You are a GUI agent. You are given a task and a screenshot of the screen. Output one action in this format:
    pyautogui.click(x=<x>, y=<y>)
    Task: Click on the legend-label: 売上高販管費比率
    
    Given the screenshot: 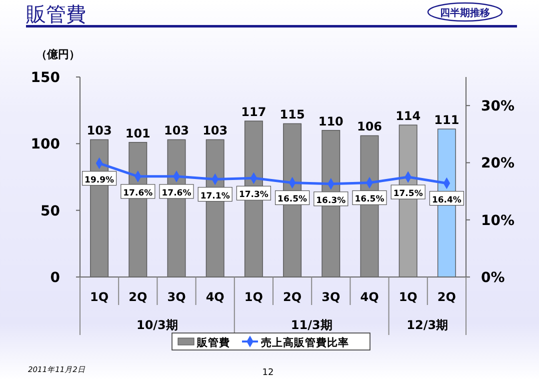 What is the action you would take?
    pyautogui.click(x=305, y=342)
    